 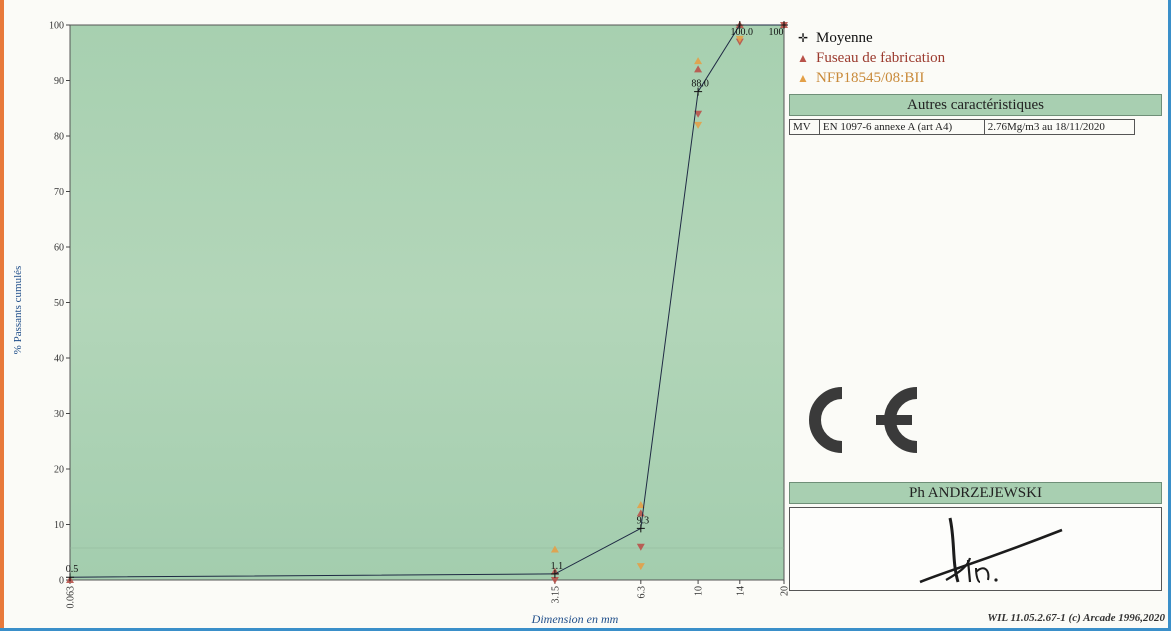 I want to click on x-tick-label: 3.15, so click(x=555, y=595).